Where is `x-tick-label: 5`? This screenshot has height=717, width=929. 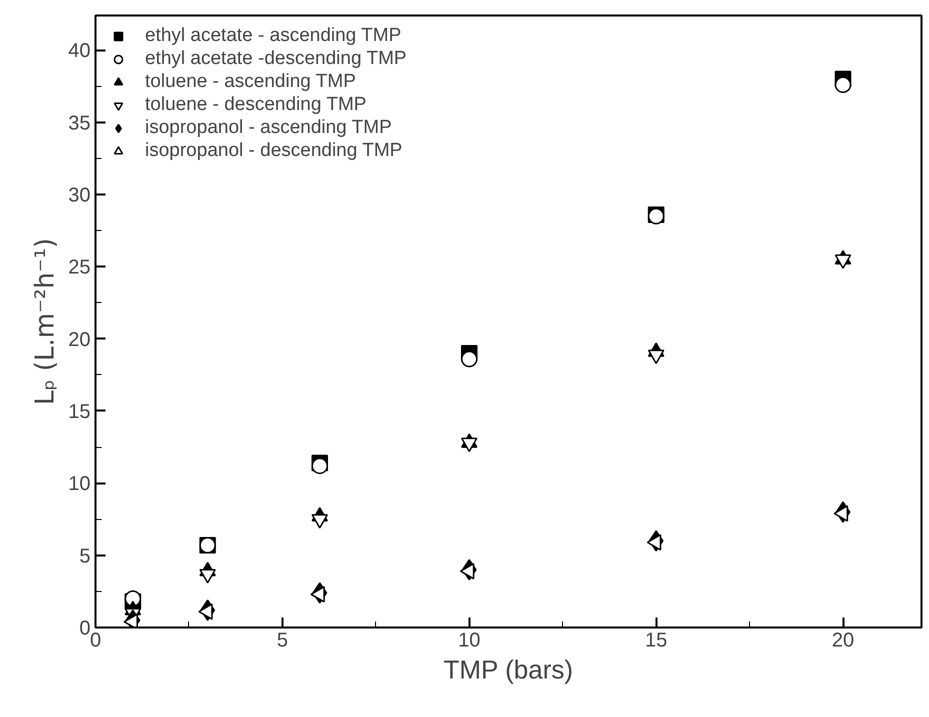
x-tick-label: 5 is located at coordinates (282, 641).